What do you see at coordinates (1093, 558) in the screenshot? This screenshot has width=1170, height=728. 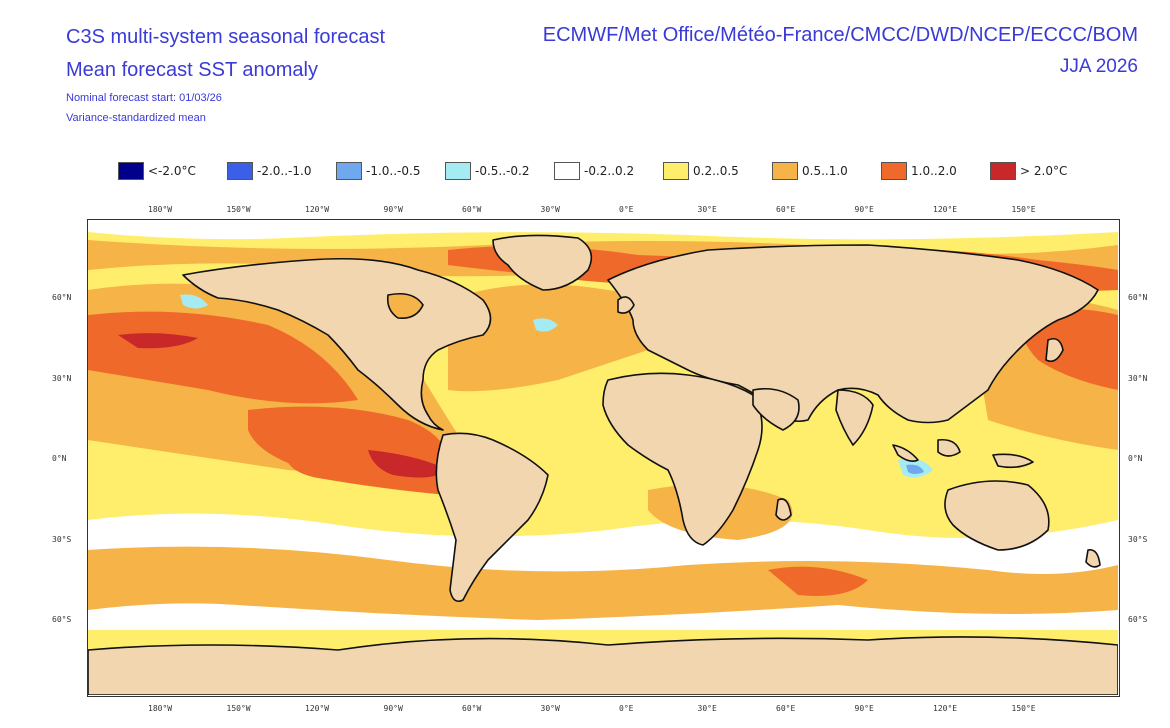 I see `land-new-zealand` at bounding box center [1093, 558].